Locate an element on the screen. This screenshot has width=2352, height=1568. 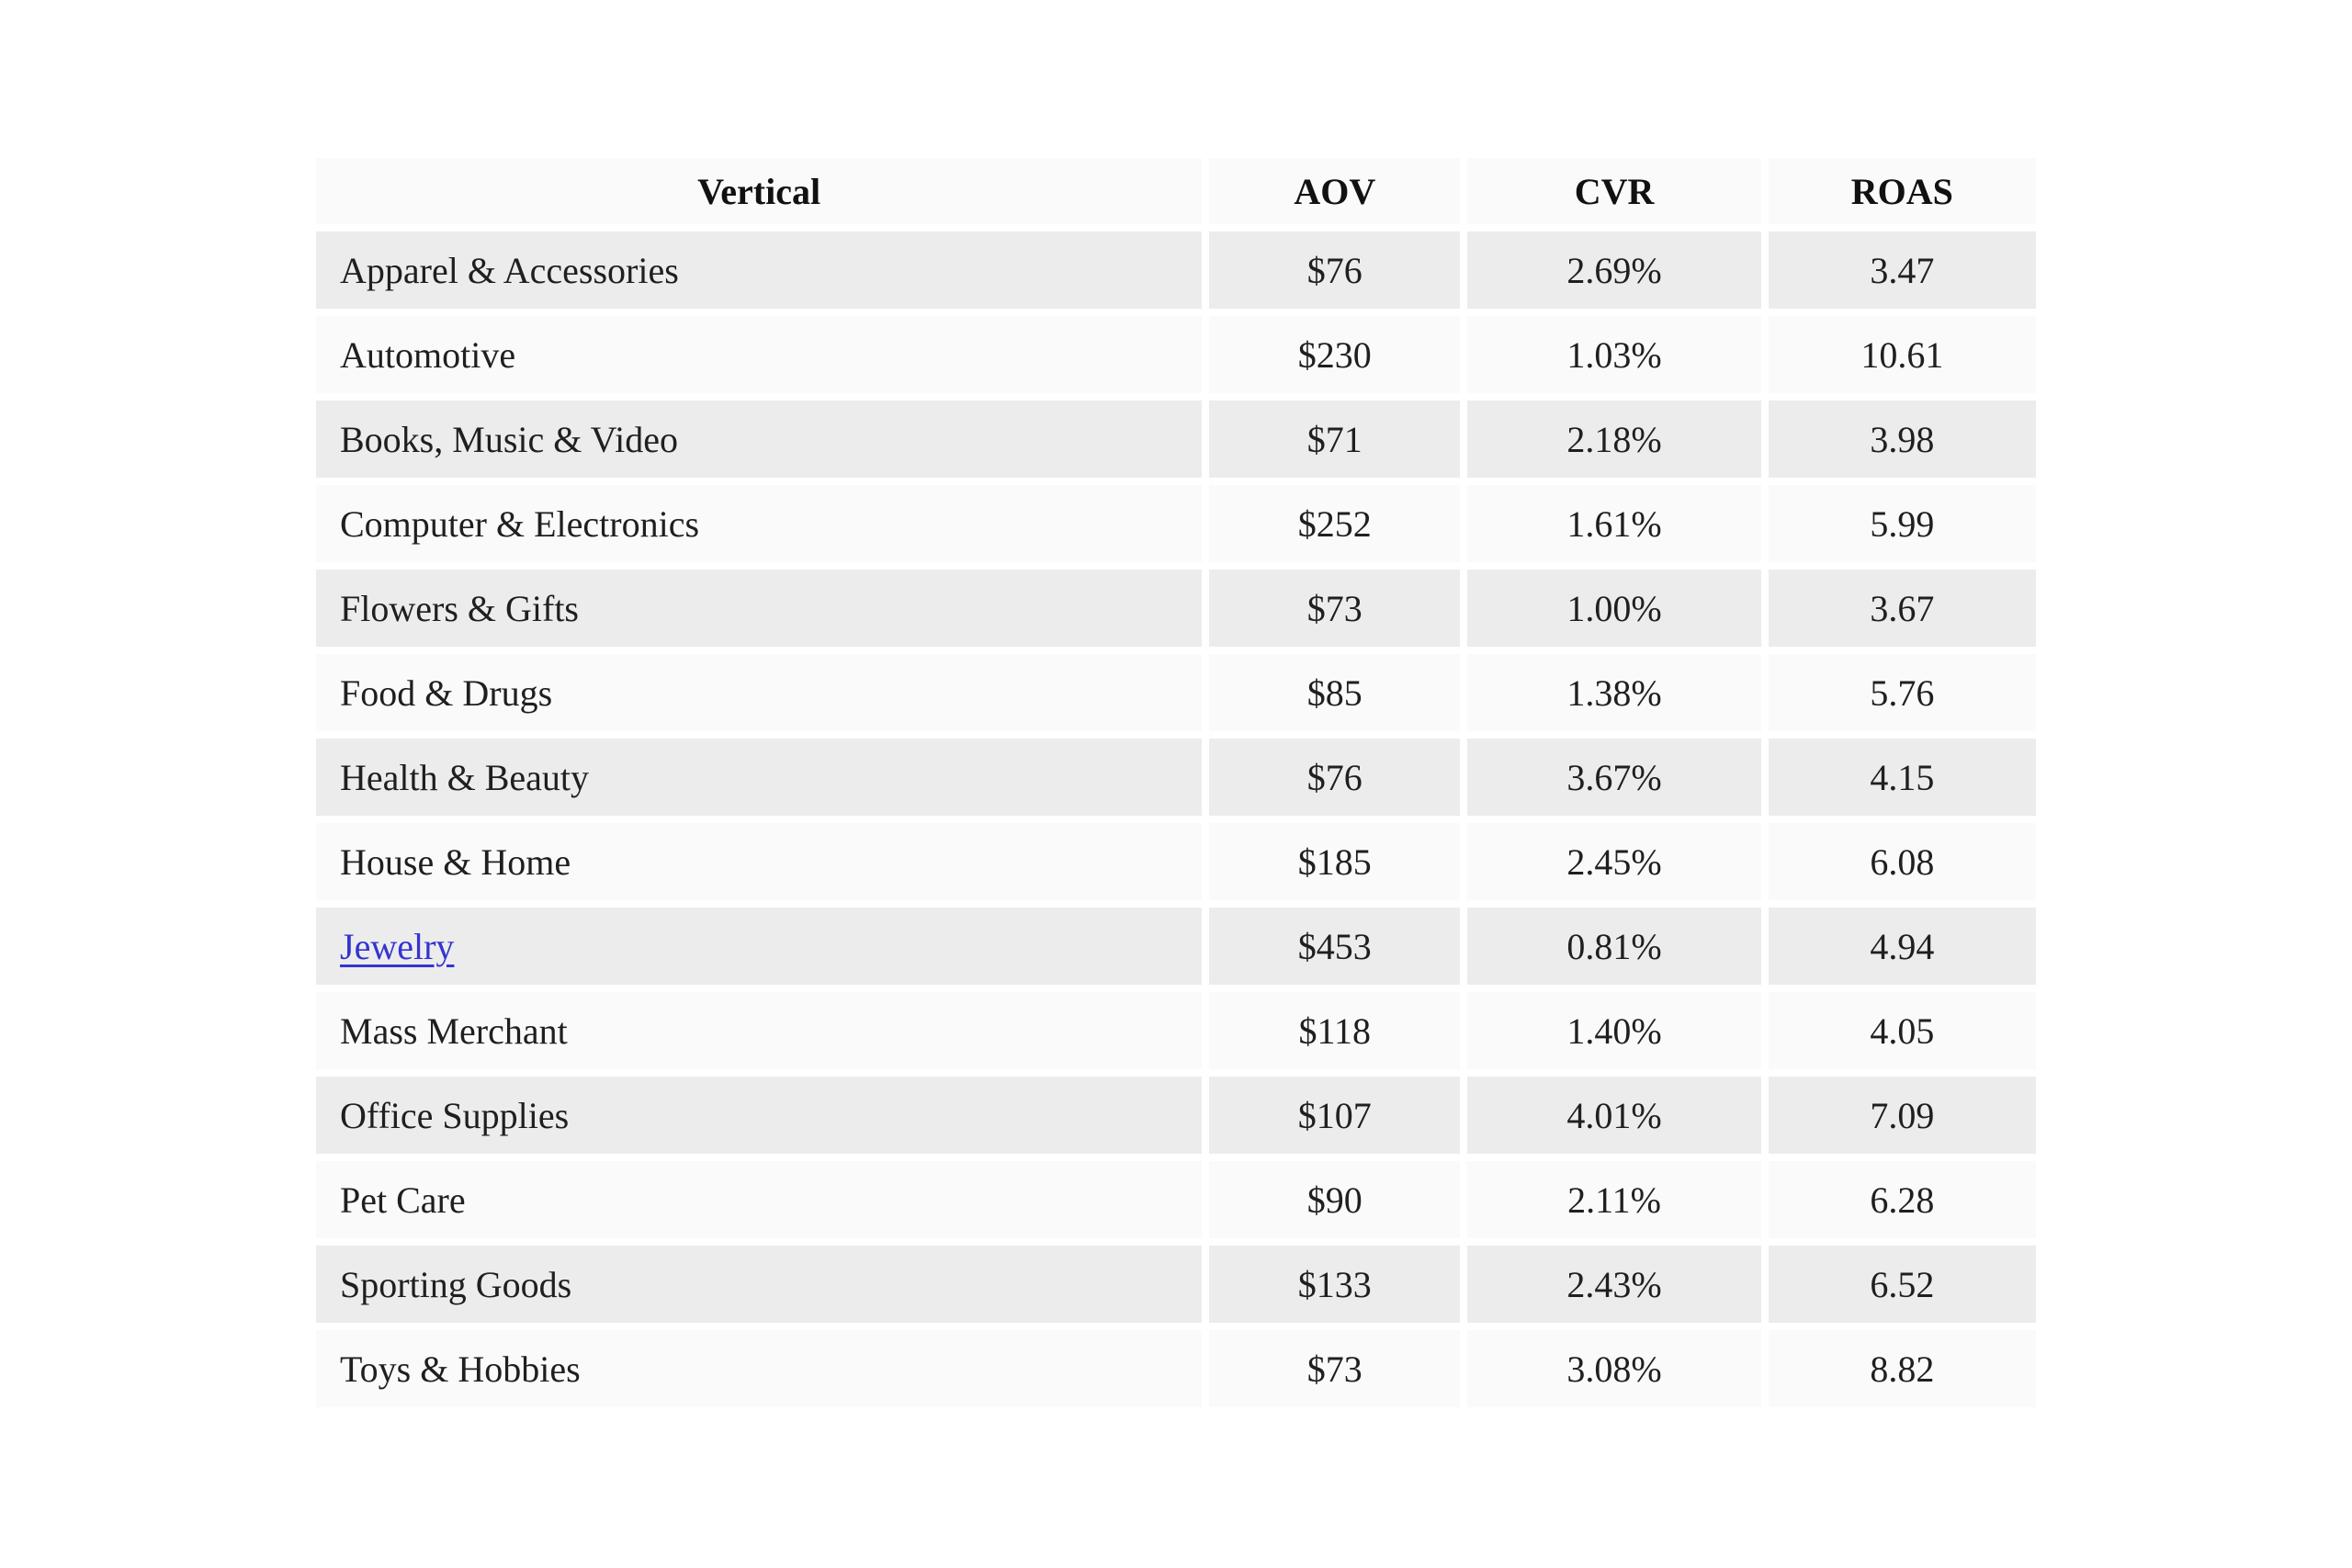
table-row: Mass Merchant $118 1.40% 4.05 is located at coordinates (1176, 1031).